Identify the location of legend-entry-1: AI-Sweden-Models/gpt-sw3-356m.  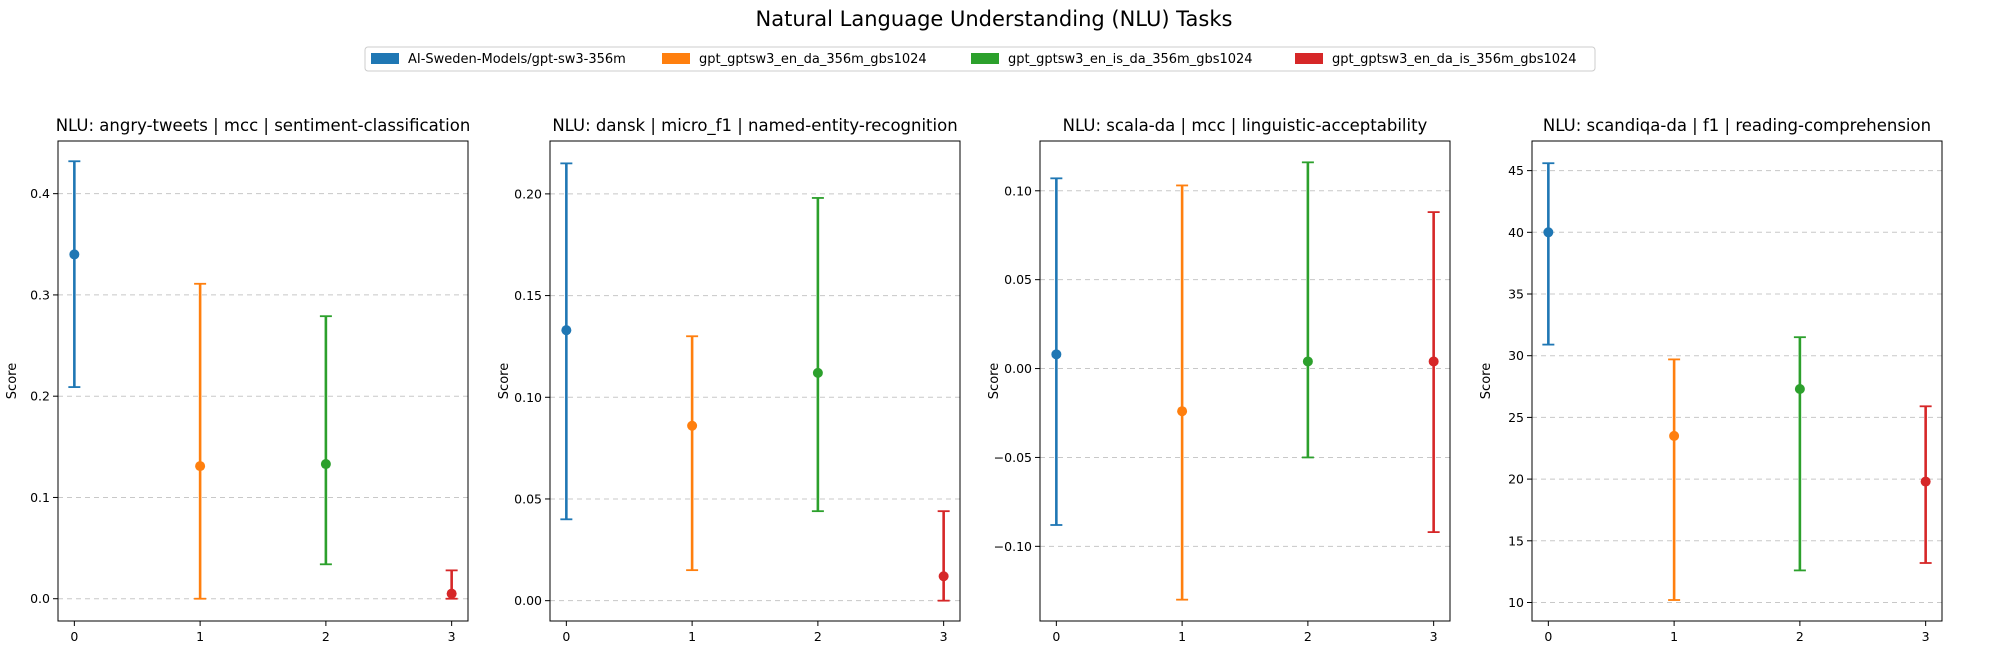
(498, 59).